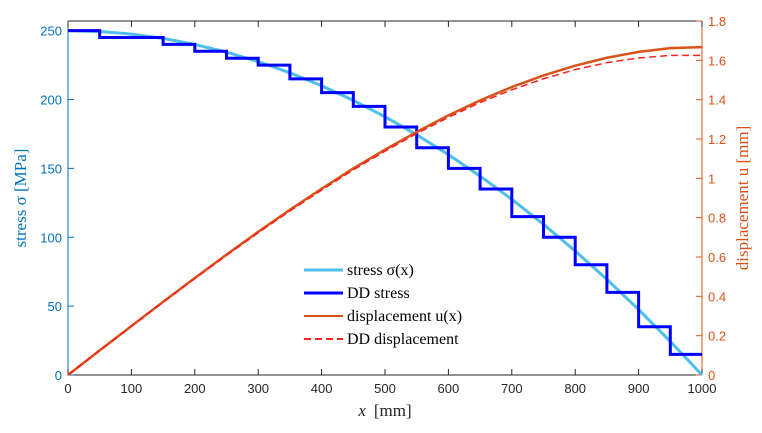 The image size is (762, 433). Describe the element at coordinates (361, 410) in the screenshot. I see `x-axis-label-var: x` at that location.